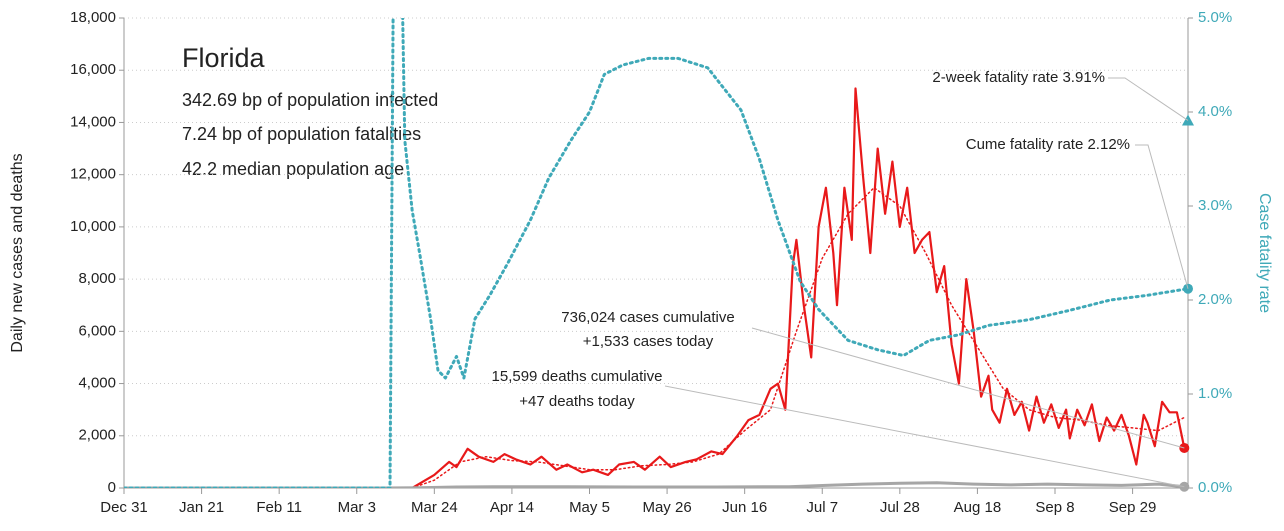 The height and width of the screenshot is (531, 1284). What do you see at coordinates (655, 484) in the screenshot?
I see `series-line` at bounding box center [655, 484].